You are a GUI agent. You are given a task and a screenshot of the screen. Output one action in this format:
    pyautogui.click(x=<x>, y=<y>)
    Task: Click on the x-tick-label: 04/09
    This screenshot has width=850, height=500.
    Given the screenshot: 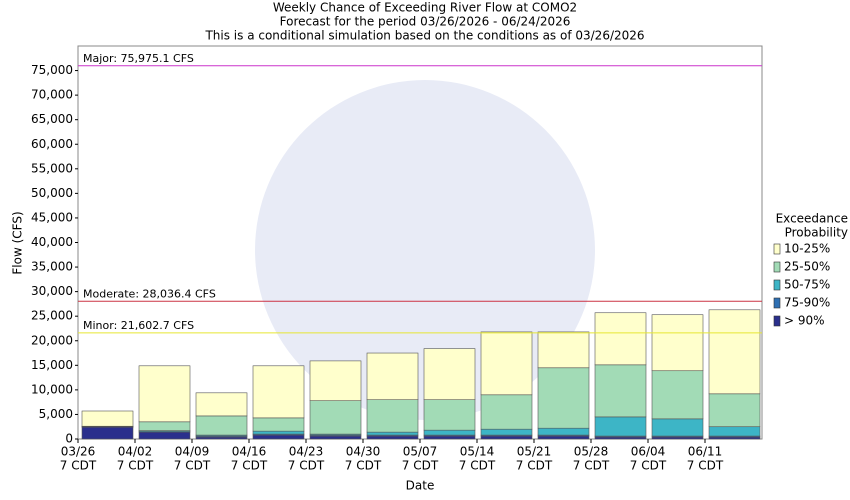 What is the action you would take?
    pyautogui.click(x=192, y=452)
    